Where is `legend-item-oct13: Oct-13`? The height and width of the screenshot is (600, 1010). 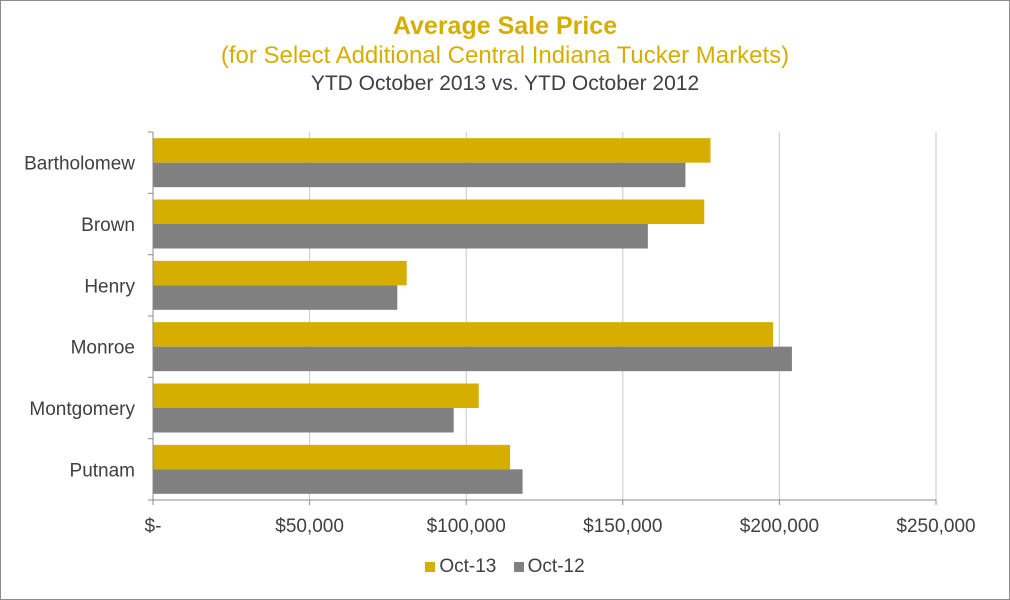 legend-item-oct13: Oct-13 is located at coordinates (460, 567).